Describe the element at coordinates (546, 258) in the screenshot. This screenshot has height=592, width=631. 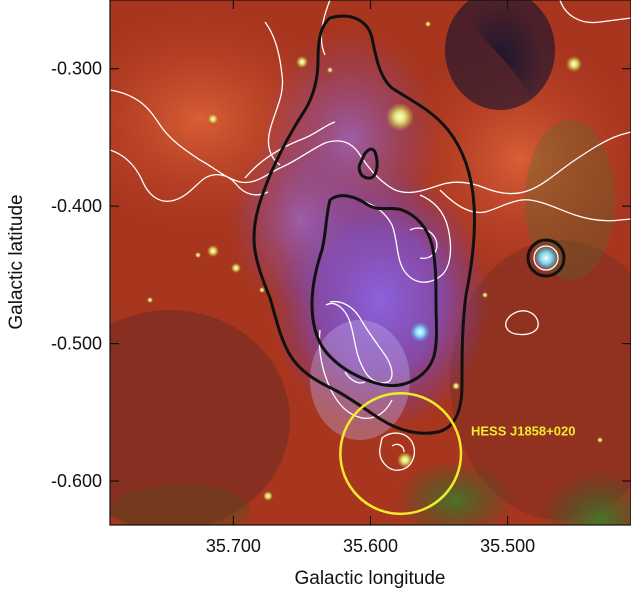
I see `source-contour-rings` at that location.